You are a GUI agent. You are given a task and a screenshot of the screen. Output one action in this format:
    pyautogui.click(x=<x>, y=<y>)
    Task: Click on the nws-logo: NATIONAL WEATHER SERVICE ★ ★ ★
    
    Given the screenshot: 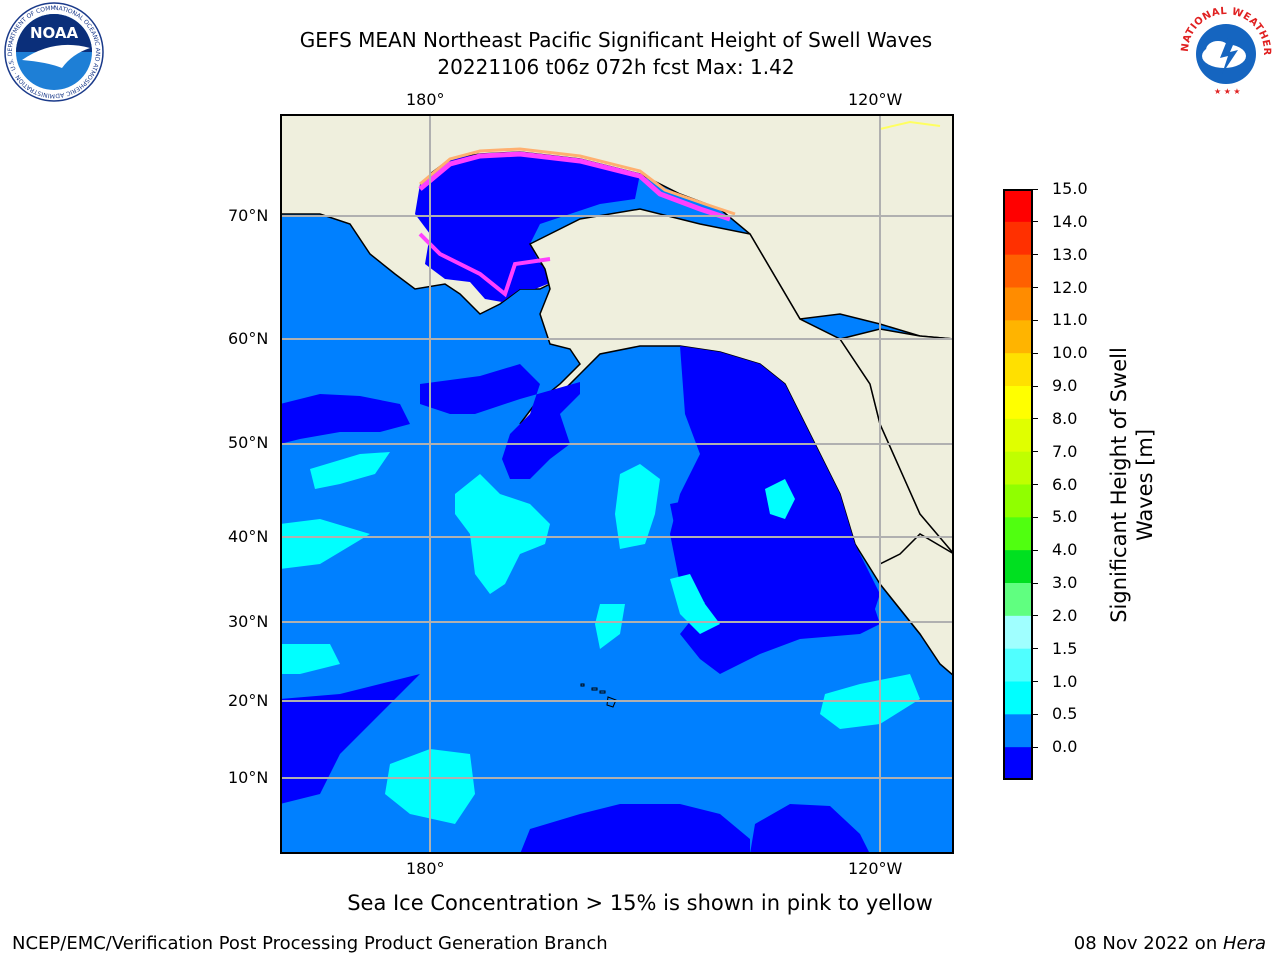 What is the action you would take?
    pyautogui.click(x=1224, y=50)
    